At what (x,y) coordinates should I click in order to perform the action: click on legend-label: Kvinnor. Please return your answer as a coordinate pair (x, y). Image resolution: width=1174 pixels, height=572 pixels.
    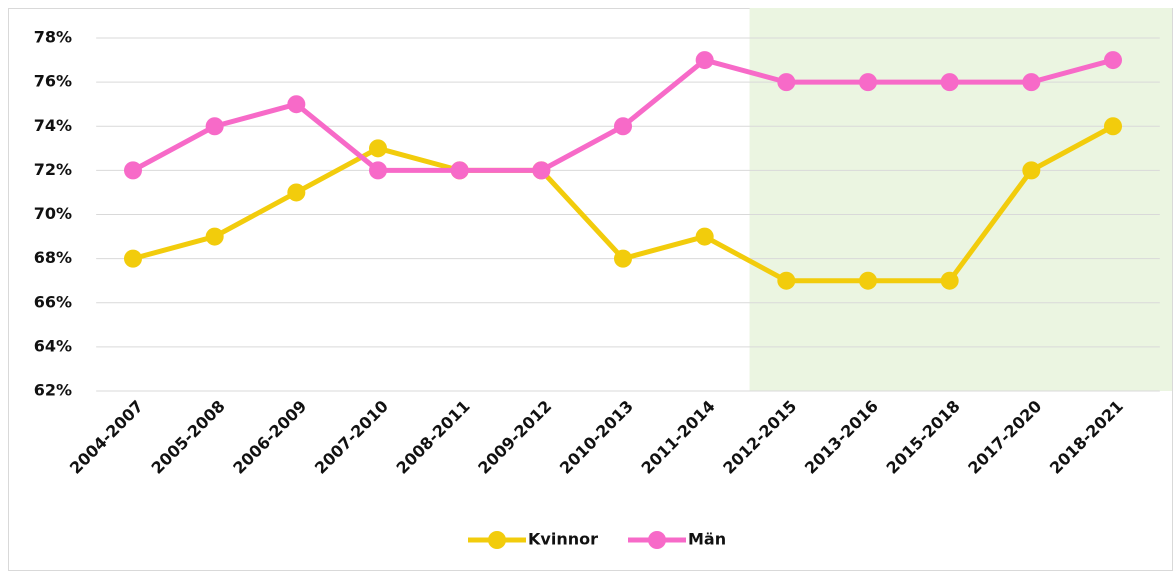
    Looking at the image, I should click on (563, 539).